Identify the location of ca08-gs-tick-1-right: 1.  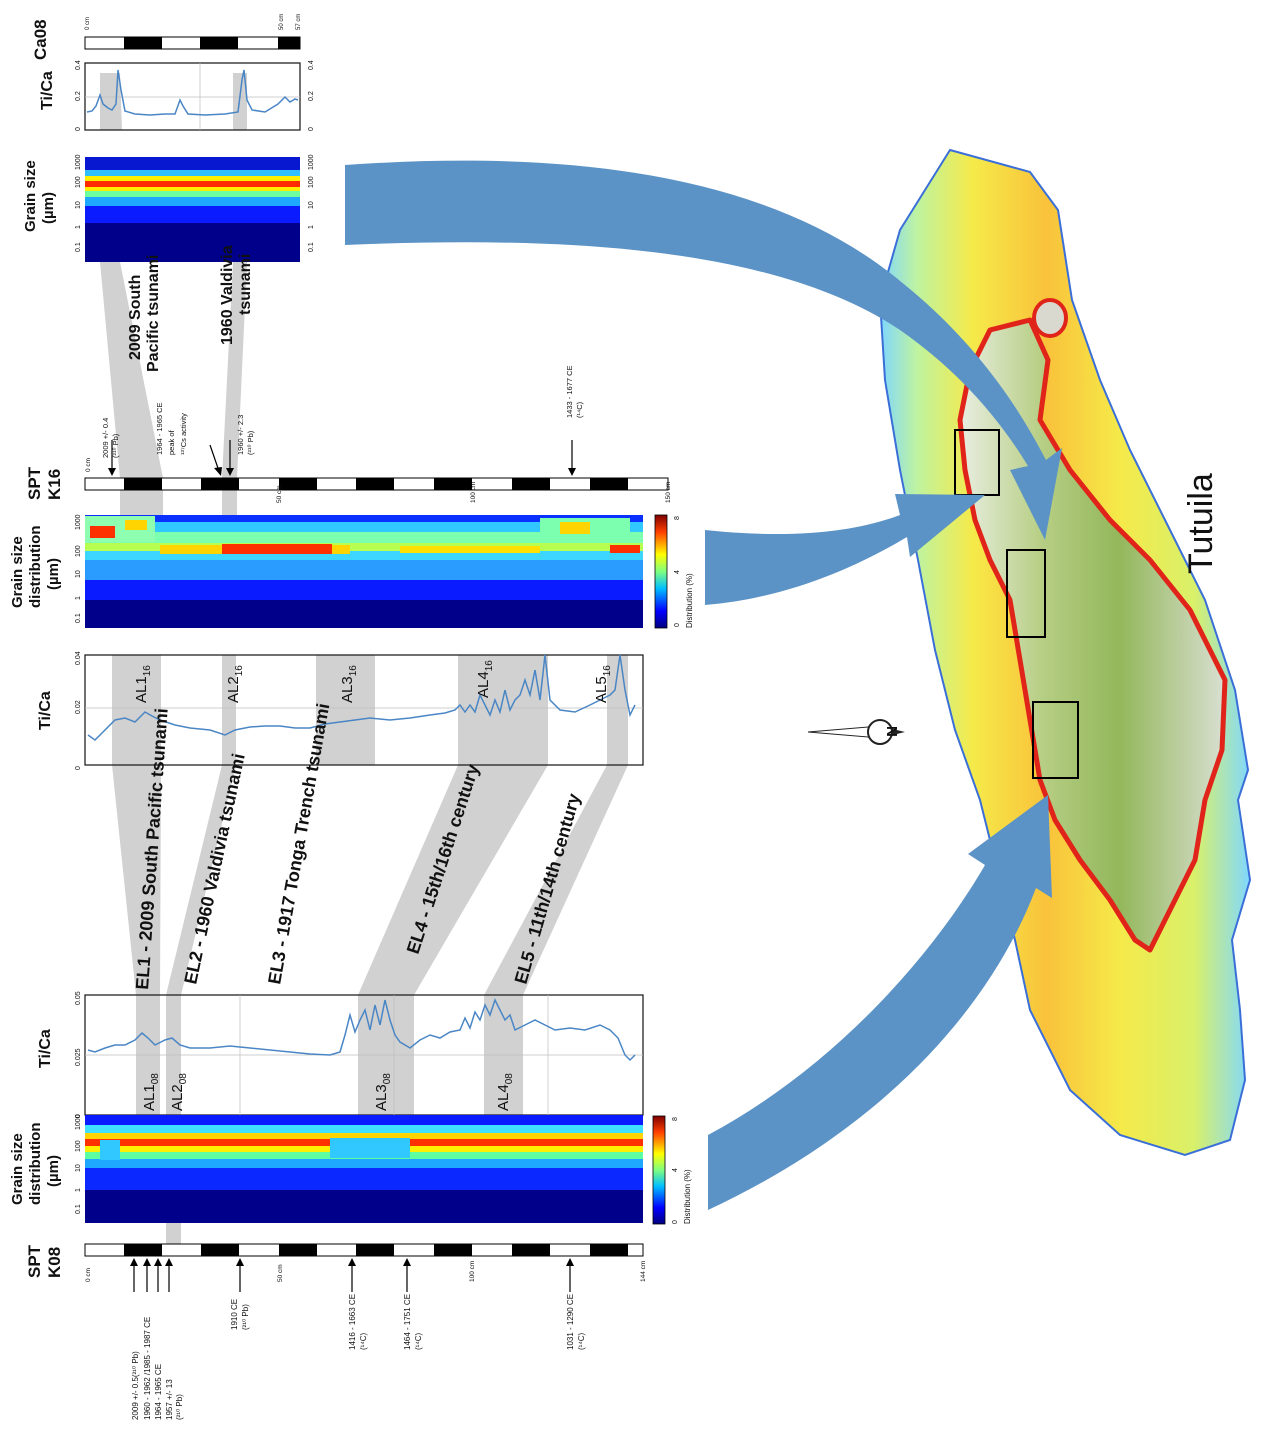
(311, 227).